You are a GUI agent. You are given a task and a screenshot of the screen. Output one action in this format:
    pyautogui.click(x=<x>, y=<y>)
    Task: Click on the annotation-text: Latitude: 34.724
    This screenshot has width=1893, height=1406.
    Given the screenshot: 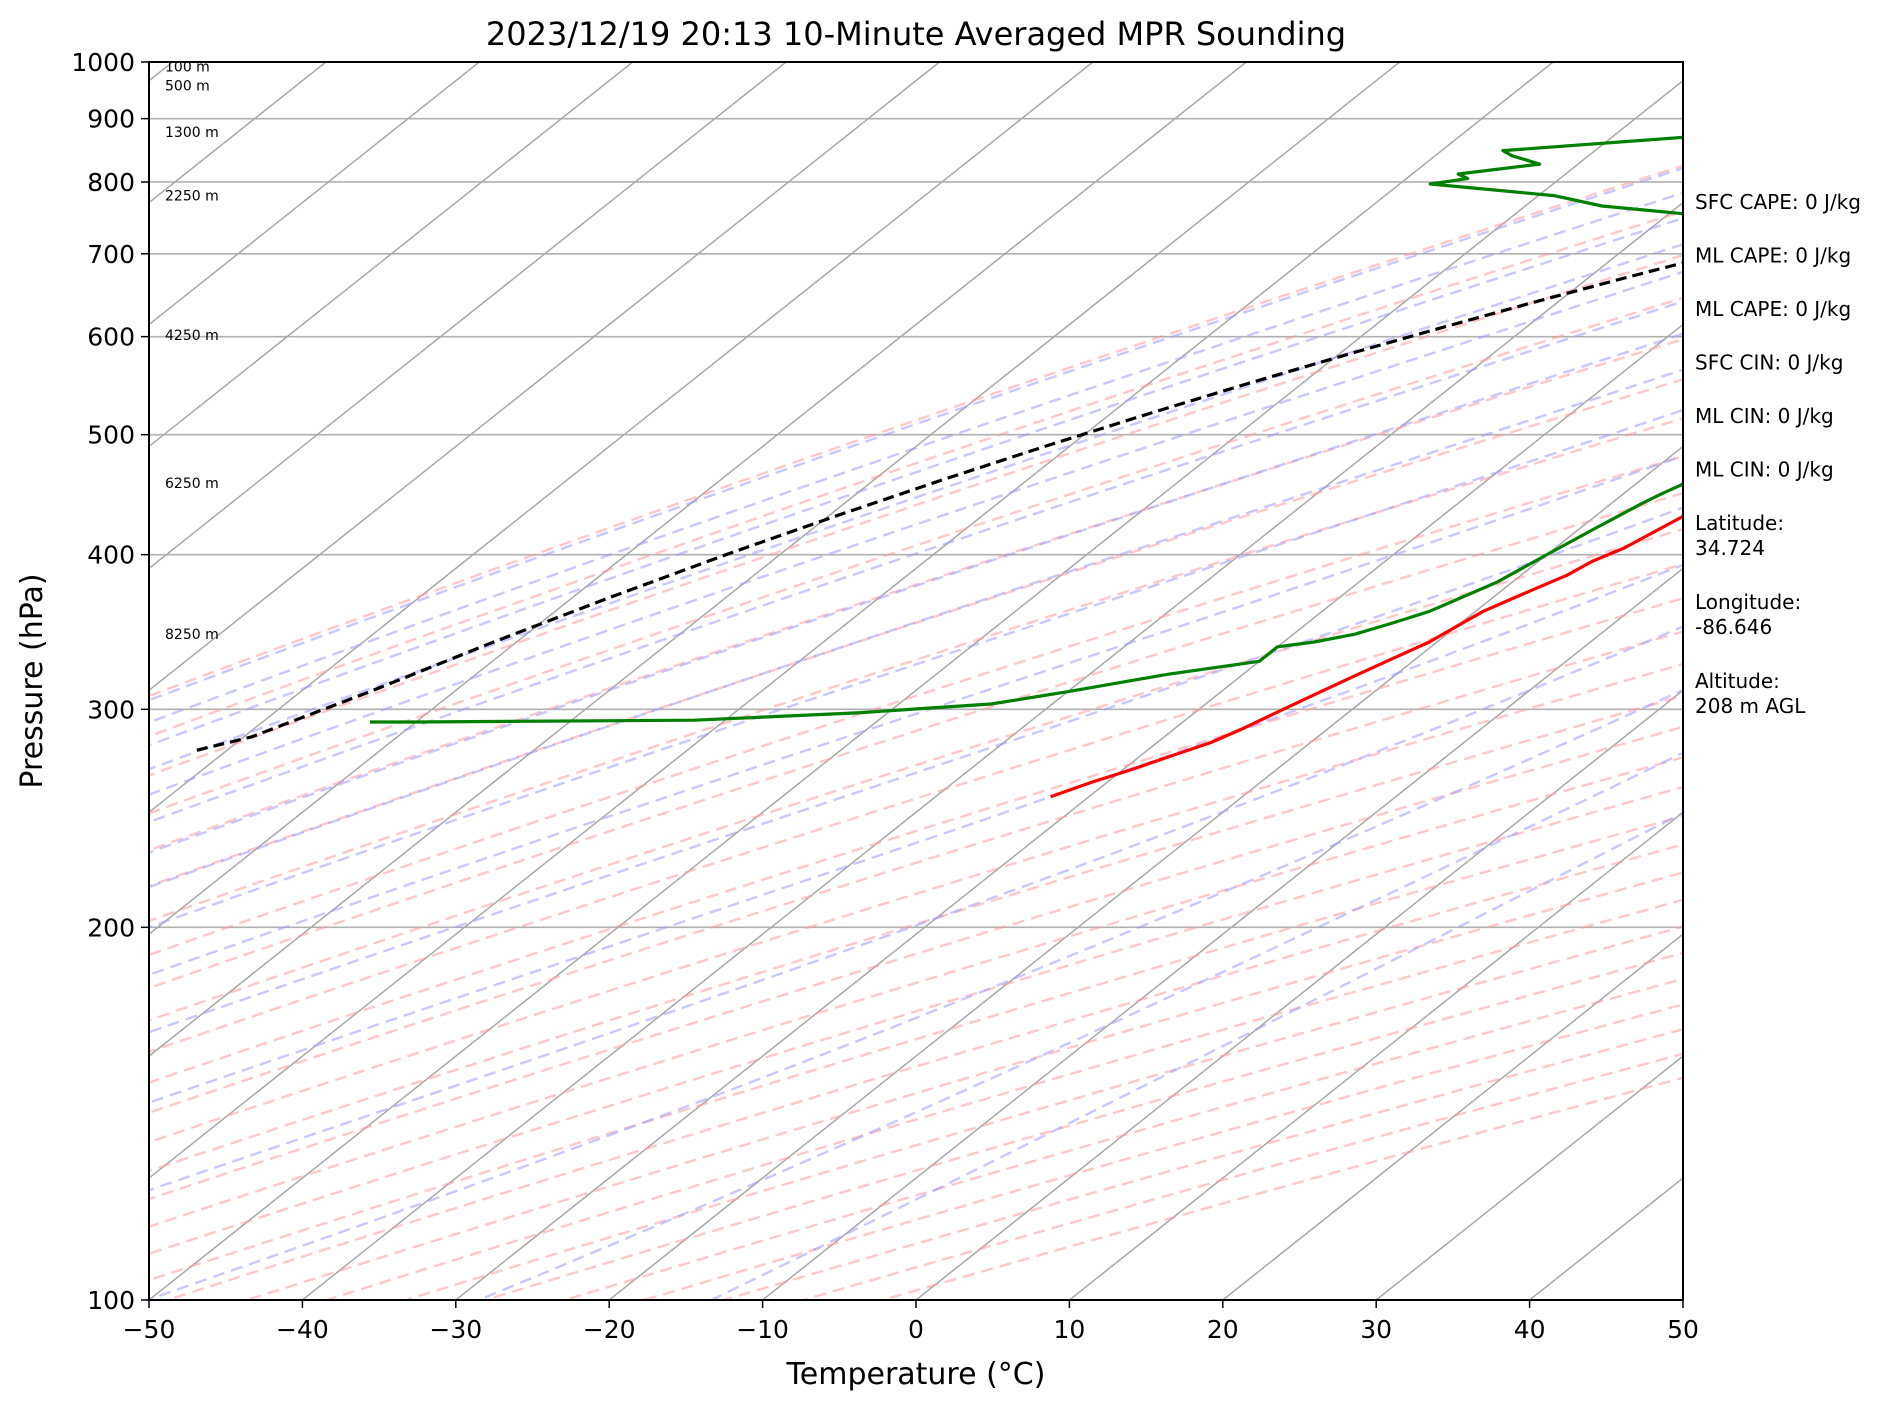 What is the action you would take?
    pyautogui.click(x=1739, y=535)
    